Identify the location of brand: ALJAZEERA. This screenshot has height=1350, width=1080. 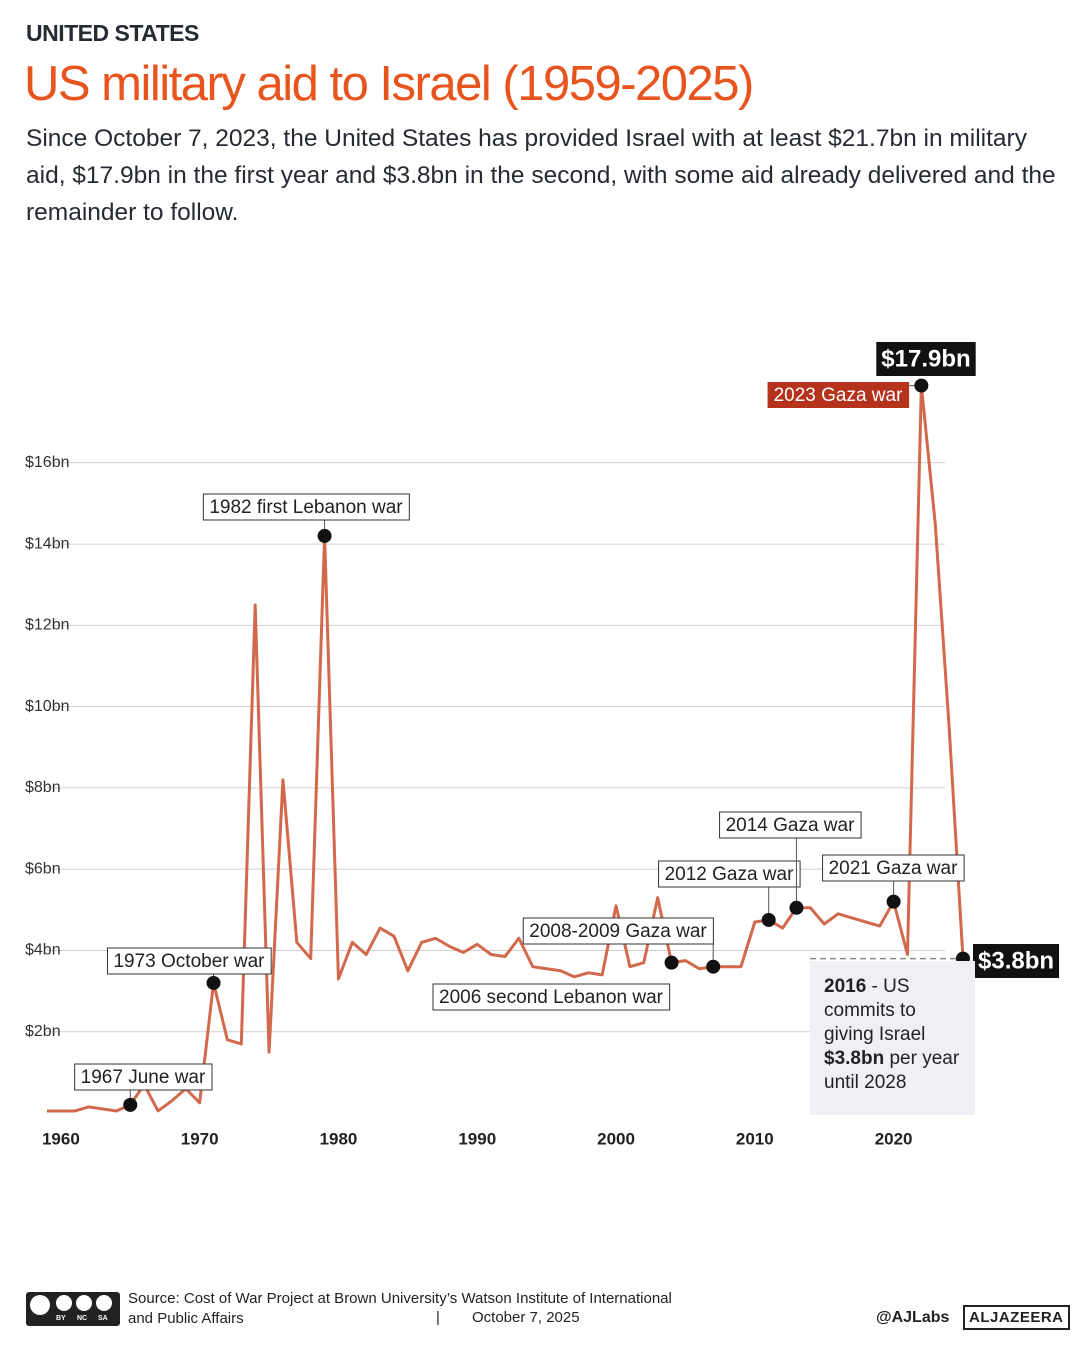
(1016, 1317).